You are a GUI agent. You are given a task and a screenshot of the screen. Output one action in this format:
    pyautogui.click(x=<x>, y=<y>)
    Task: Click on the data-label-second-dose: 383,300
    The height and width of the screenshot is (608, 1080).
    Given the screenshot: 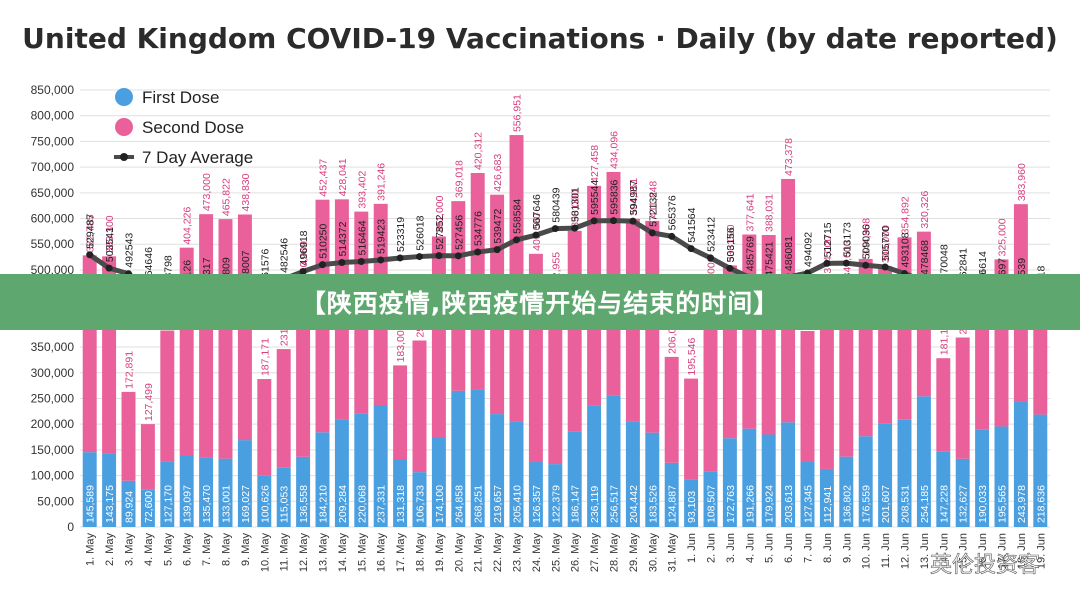 What is the action you would take?
    pyautogui.click(x=110, y=234)
    